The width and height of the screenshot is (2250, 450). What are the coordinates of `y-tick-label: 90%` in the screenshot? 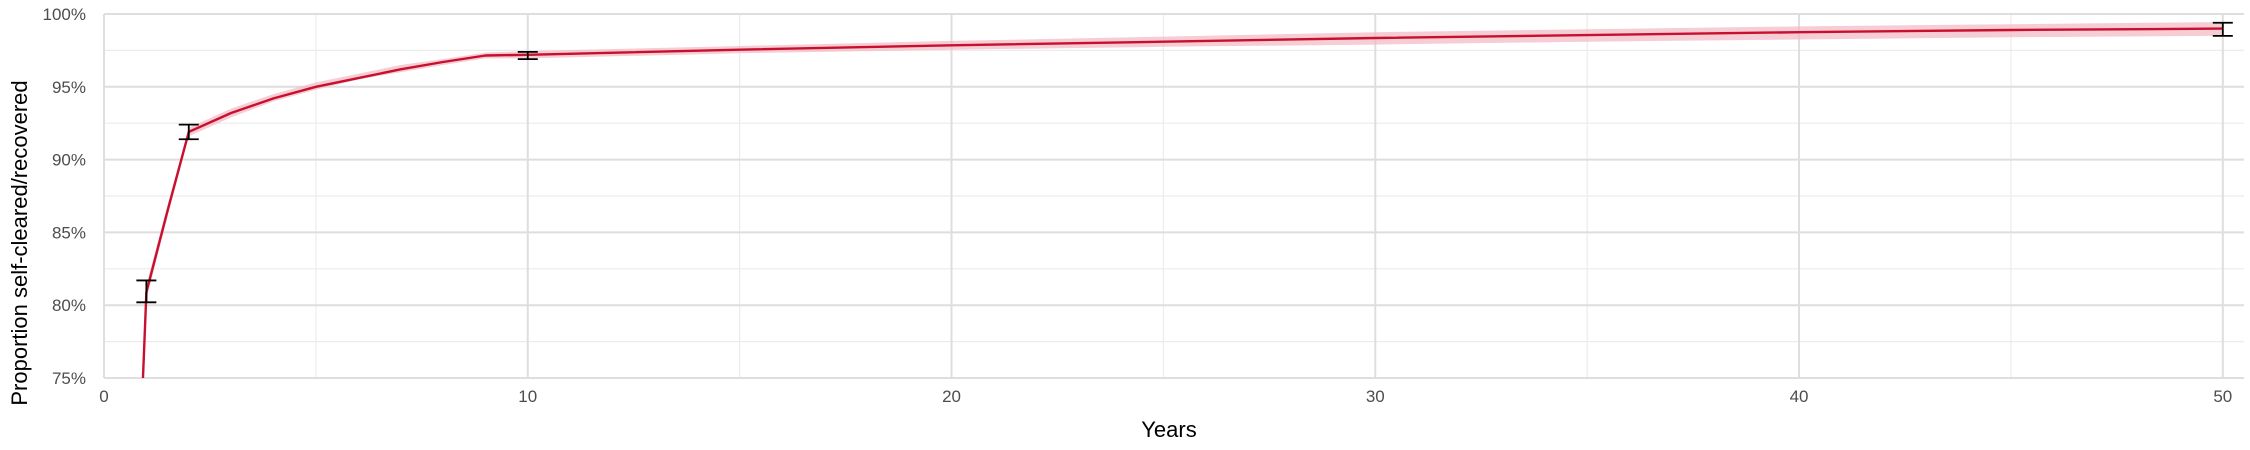 It's located at (69, 160).